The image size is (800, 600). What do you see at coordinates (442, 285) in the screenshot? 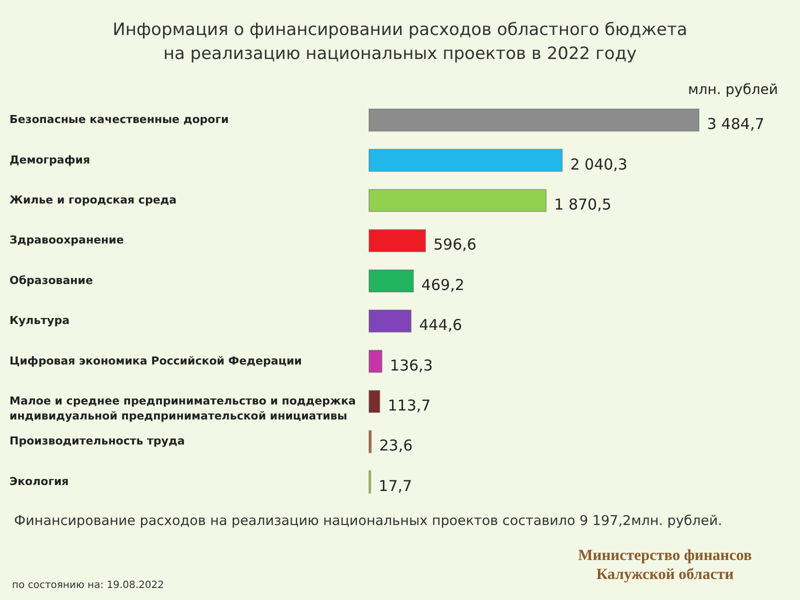
I see `data-label: 469,2` at bounding box center [442, 285].